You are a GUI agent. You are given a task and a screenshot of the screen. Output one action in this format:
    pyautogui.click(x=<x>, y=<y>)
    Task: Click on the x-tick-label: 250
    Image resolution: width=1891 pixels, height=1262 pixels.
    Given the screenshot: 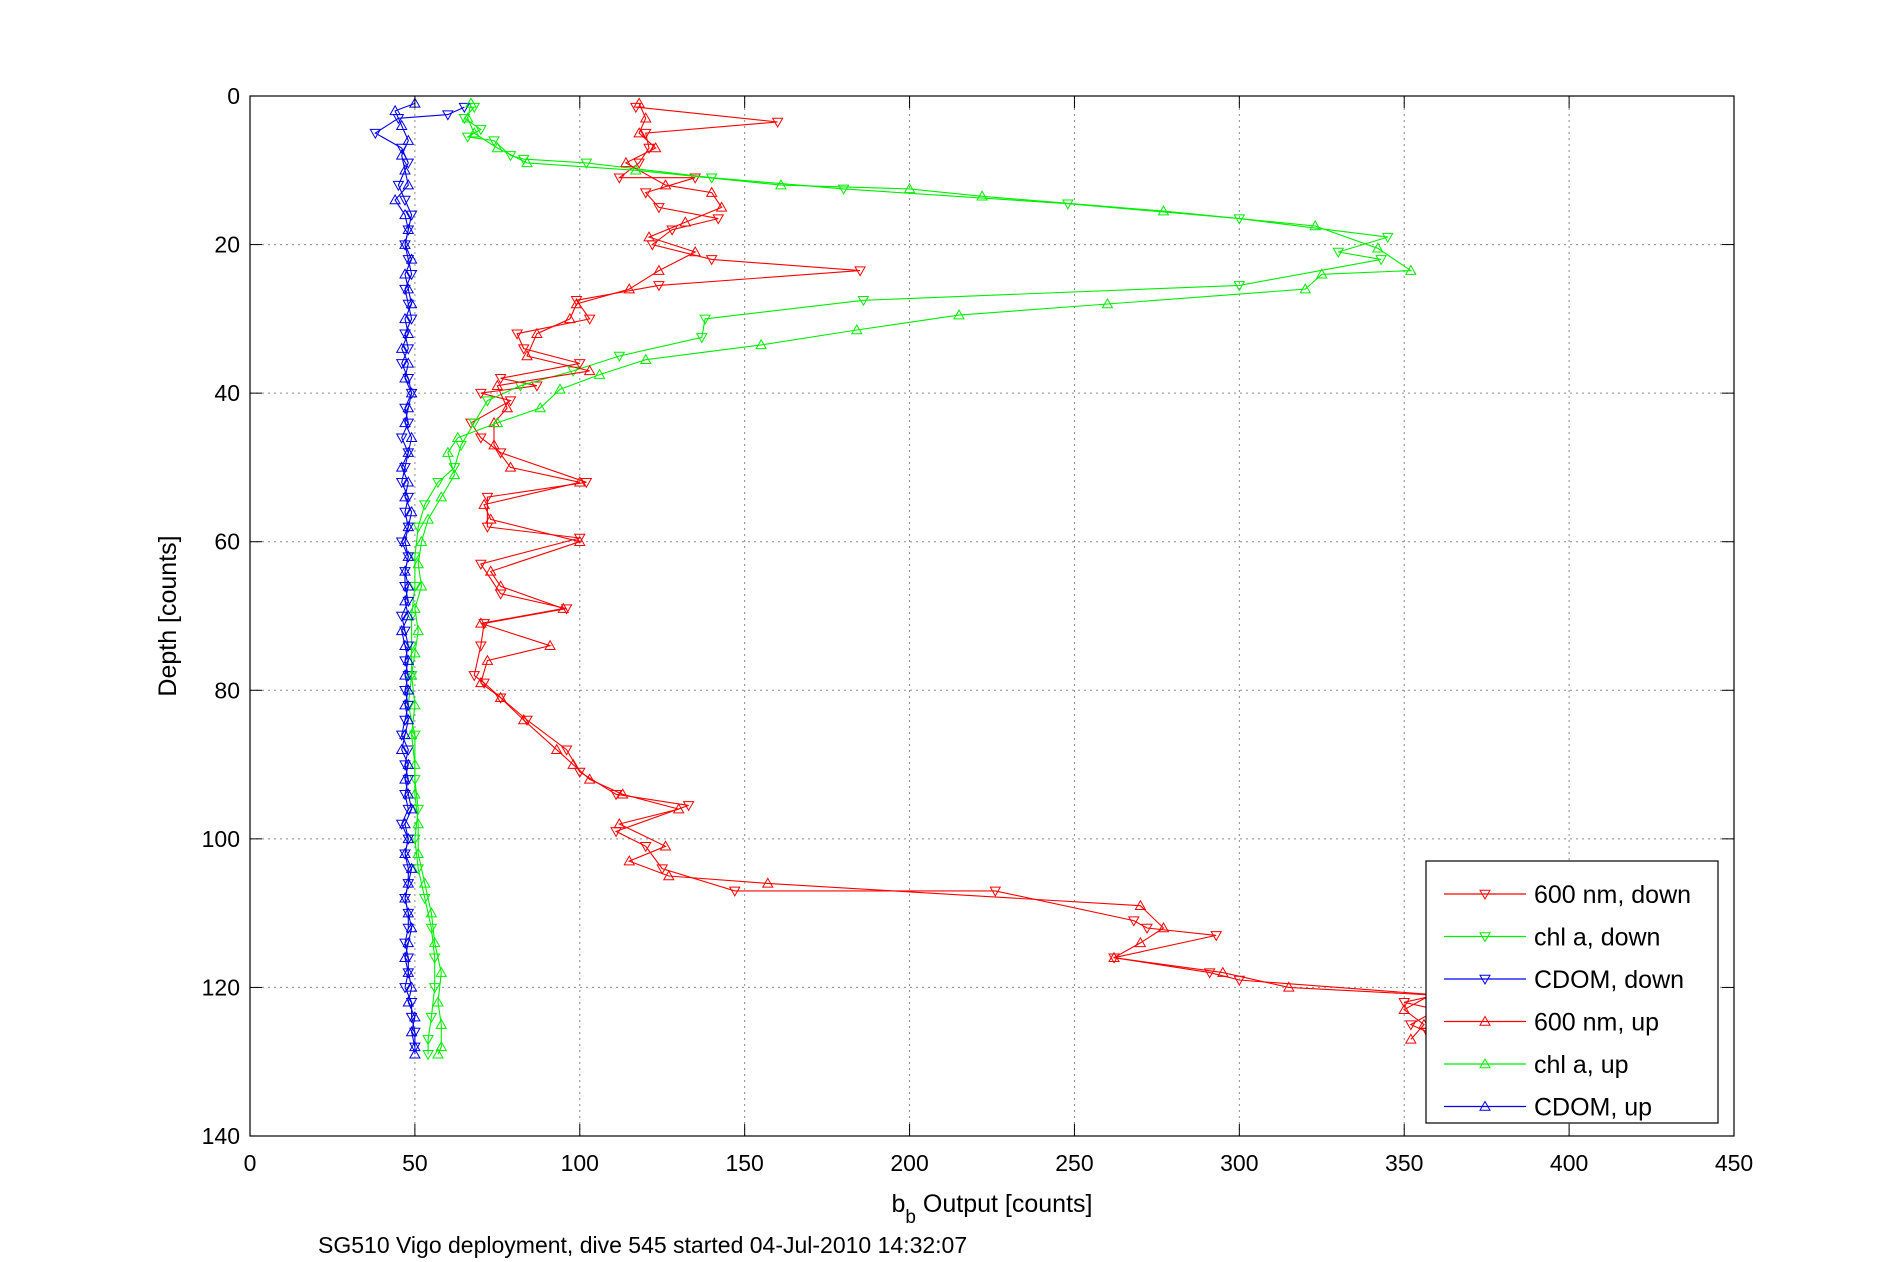 What is the action you would take?
    pyautogui.click(x=1074, y=1163)
    